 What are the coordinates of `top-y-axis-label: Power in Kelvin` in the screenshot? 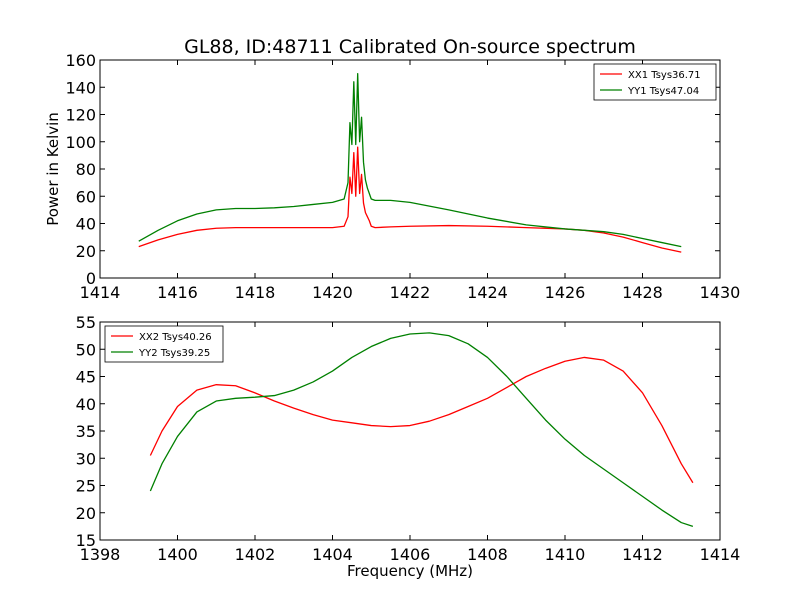 It's located at (53, 169).